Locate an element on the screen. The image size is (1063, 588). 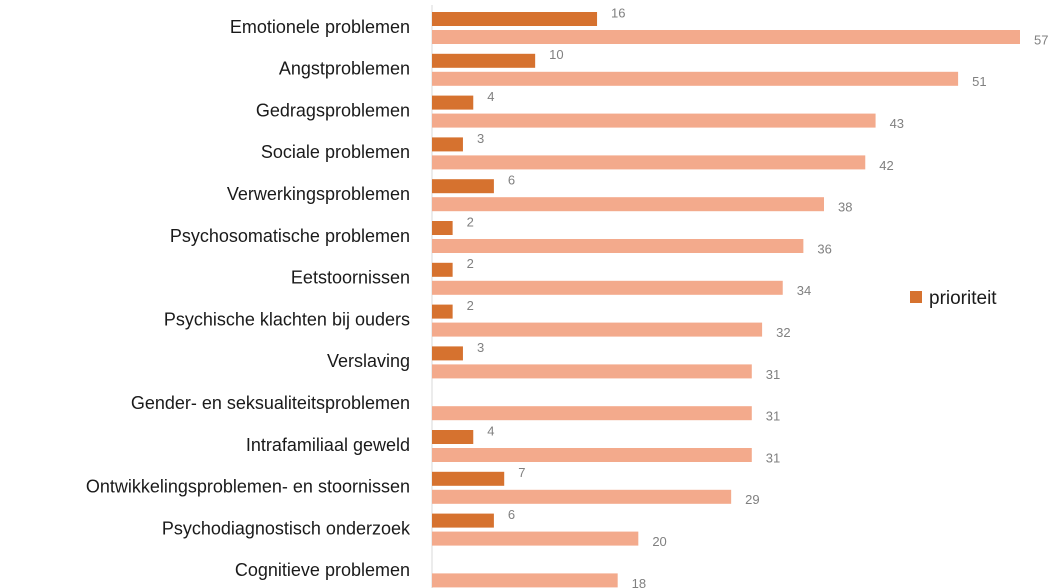
value-label: 34 is located at coordinates (804, 290).